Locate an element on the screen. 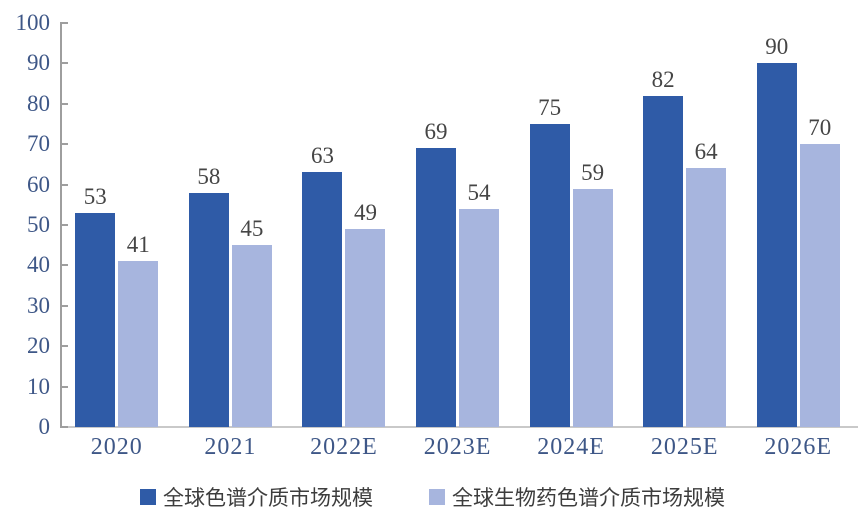 This screenshot has height=515, width=865. bar-value-label: 69 is located at coordinates (436, 132).